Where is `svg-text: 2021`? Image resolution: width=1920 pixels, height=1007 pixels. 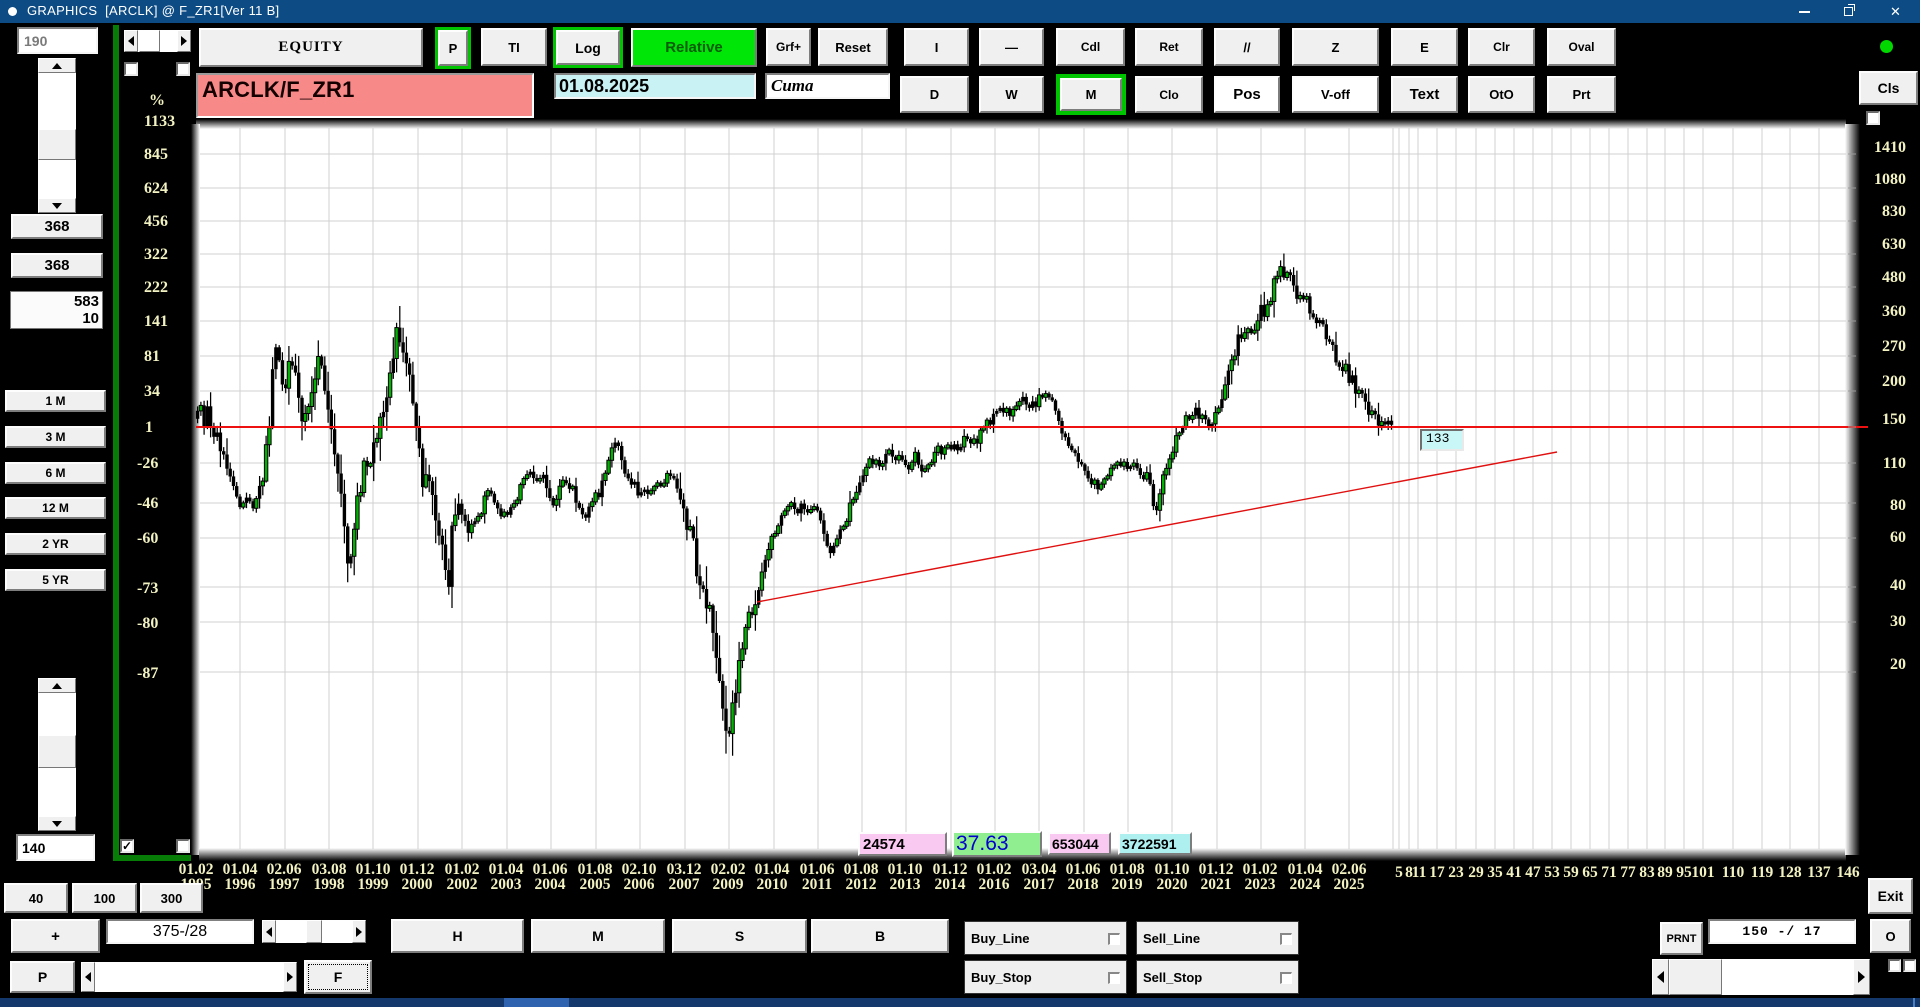 svg-text: 2021 is located at coordinates (1216, 884).